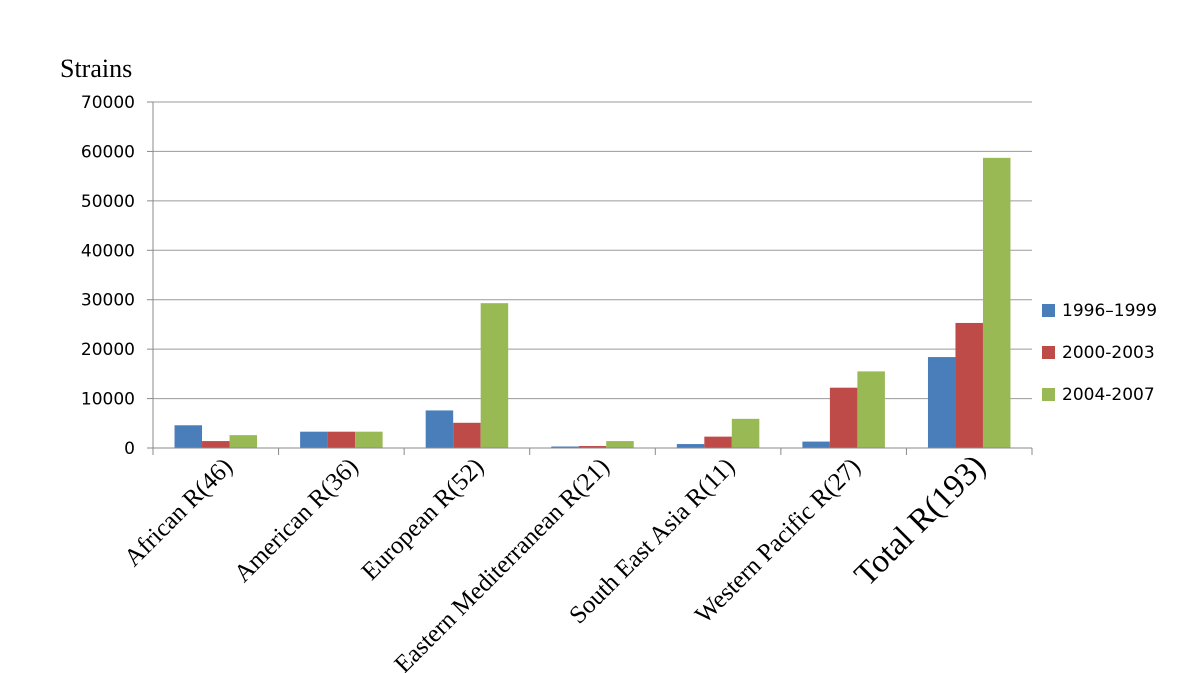  What do you see at coordinates (129, 449) in the screenshot?
I see `y-tick-label: 0` at bounding box center [129, 449].